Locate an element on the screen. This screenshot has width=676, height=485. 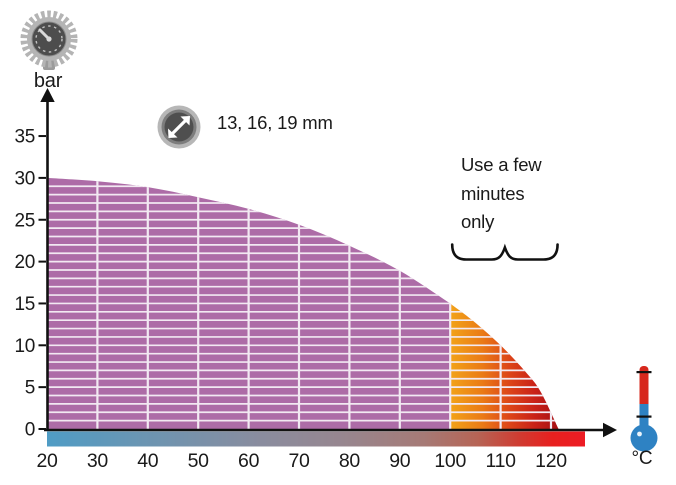
thermometer-bulb-highlight is located at coordinates (639, 434).